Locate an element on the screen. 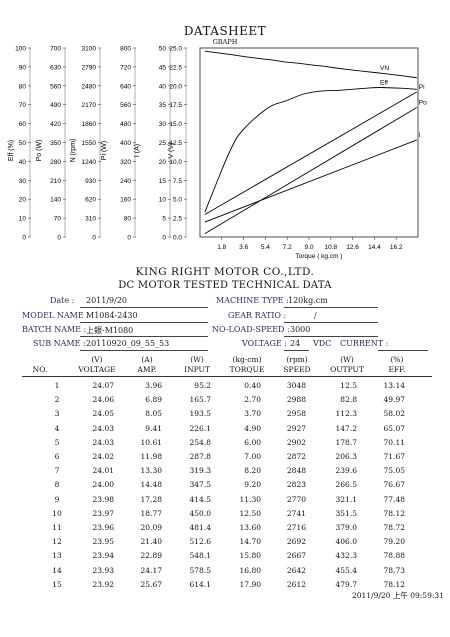 This screenshot has height=637, width=450. table-cell: 12.5 is located at coordinates (348, 385).